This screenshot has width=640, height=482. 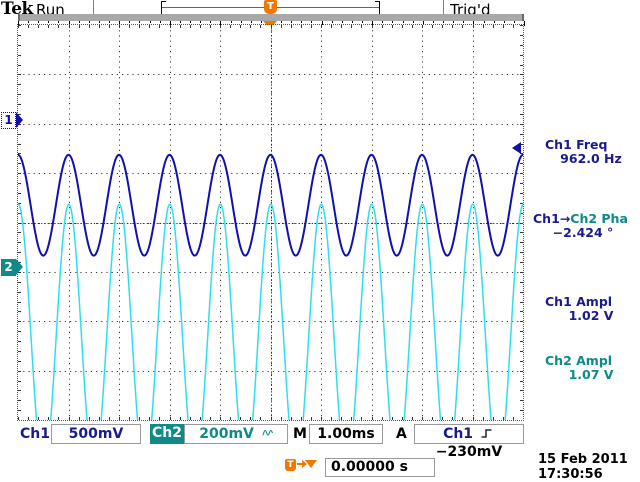 What do you see at coordinates (380, 467) in the screenshot?
I see `horizontal-position-box: 0.00000 s` at bounding box center [380, 467].